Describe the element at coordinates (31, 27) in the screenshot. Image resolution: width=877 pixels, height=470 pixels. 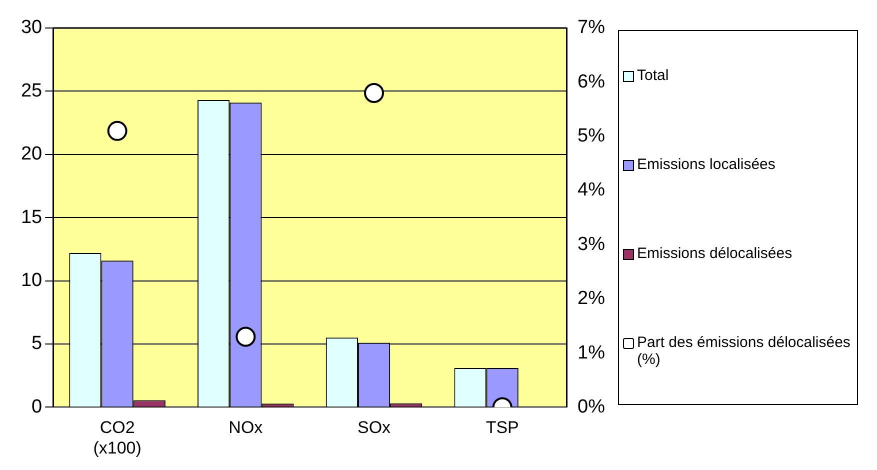
I see `y-tick-label: 30` at that location.